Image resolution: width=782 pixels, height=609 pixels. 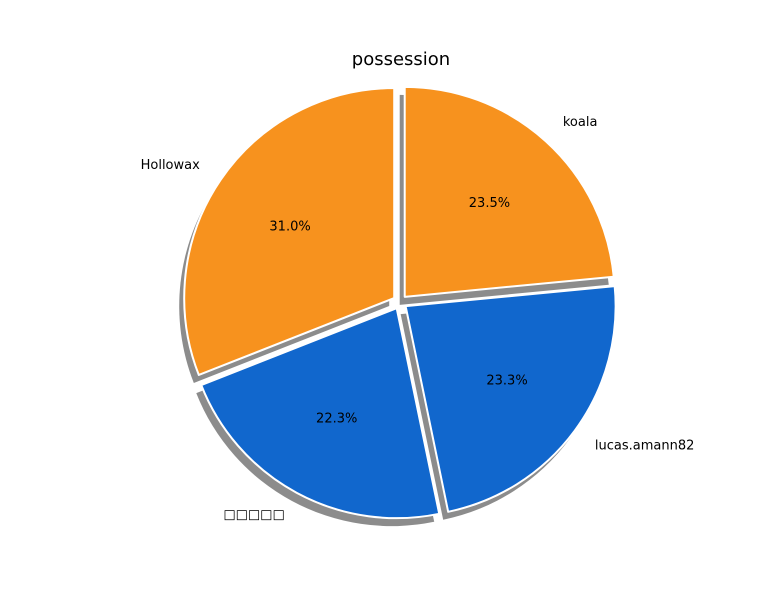 I want to click on slice-category-label: koala, so click(x=580, y=122).